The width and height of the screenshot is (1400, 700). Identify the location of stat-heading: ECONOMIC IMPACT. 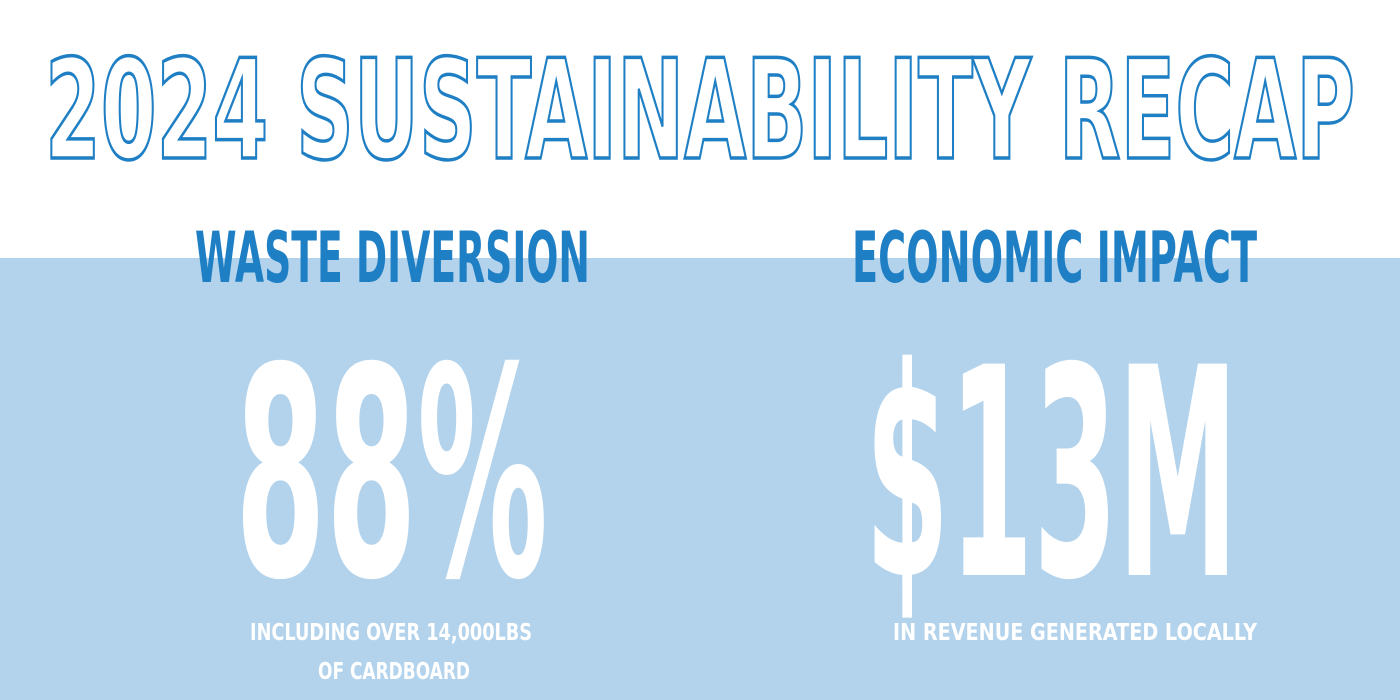
(1054, 258).